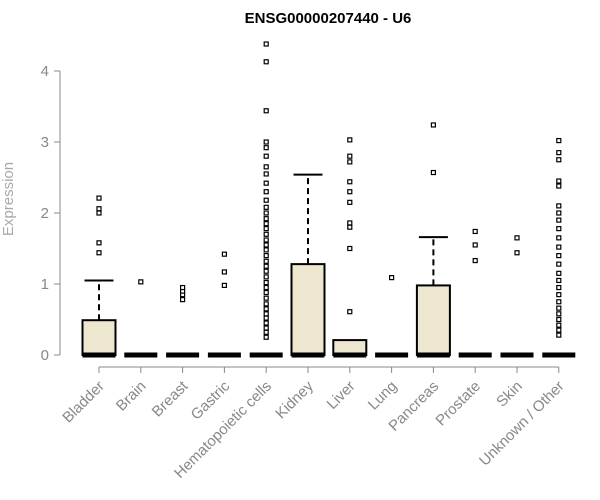  What do you see at coordinates (458, 404) in the screenshot?
I see `x-tick-label: Prostate` at bounding box center [458, 404].